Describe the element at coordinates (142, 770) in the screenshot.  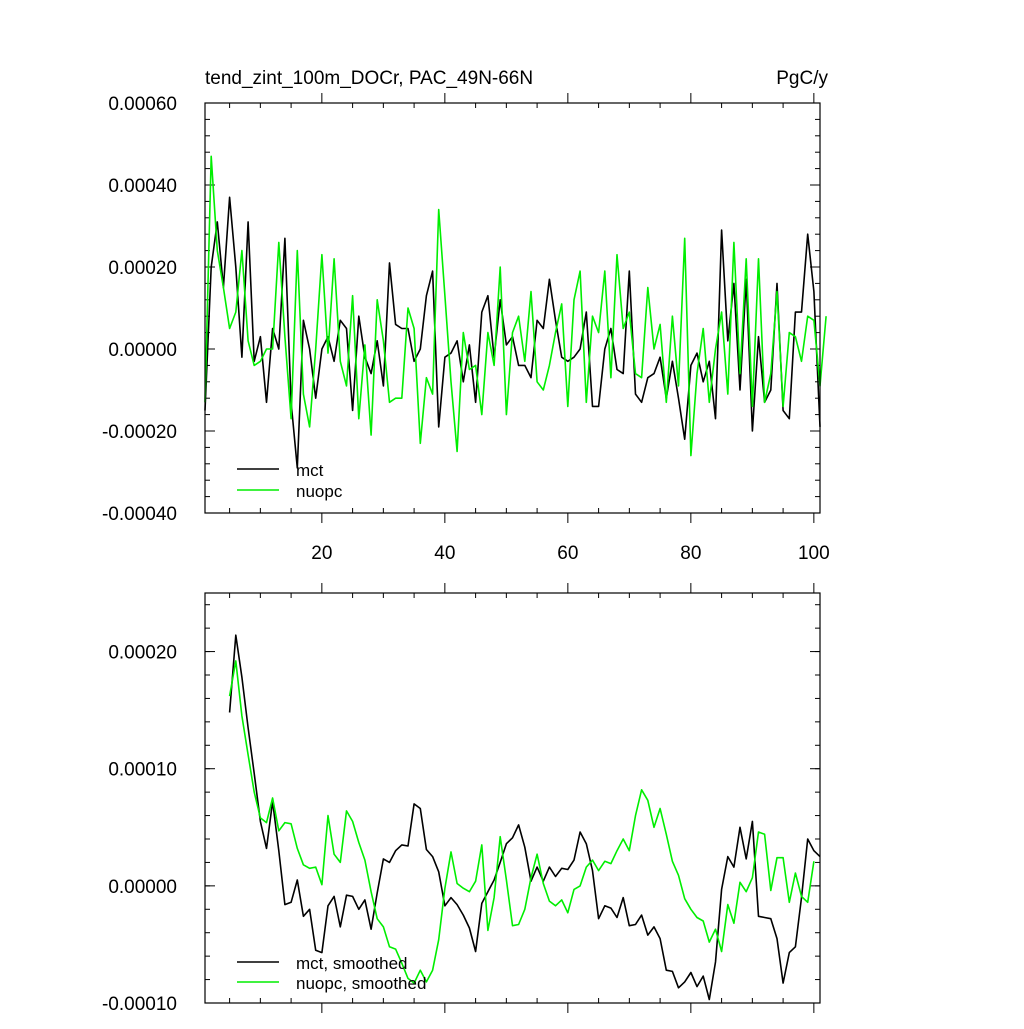
I see `y-tick-label: 0.00010` at that location.